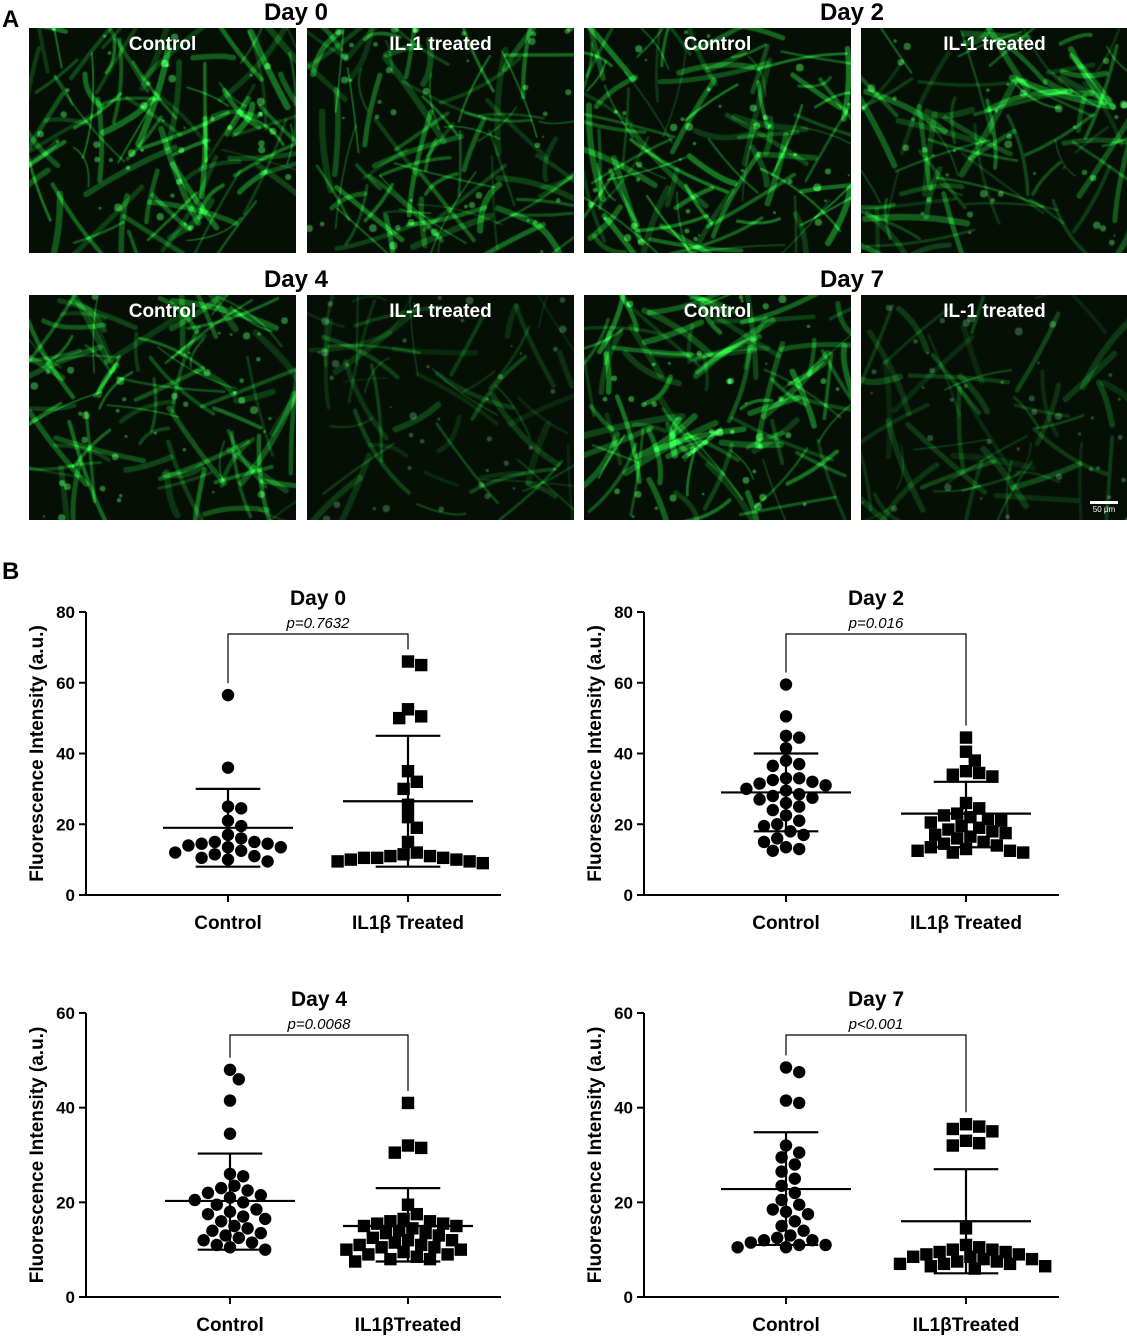 The image size is (1127, 1337). Describe the element at coordinates (318, 623) in the screenshot. I see `p-value-label: p=0.7632` at that location.